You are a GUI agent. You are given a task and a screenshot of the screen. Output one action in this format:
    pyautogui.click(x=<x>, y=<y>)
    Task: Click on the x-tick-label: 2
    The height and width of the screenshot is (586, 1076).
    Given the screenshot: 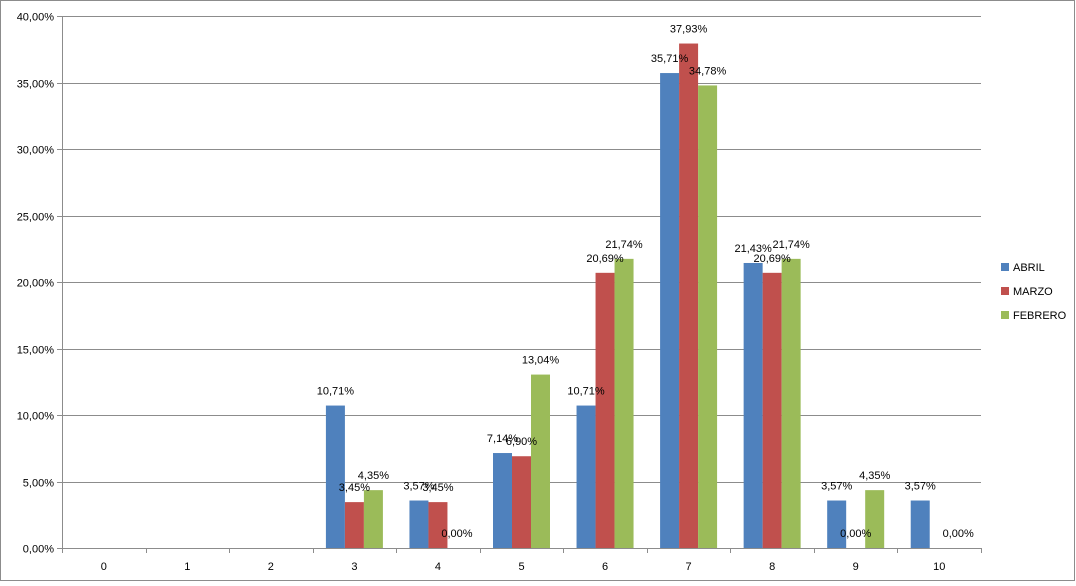 What is the action you would take?
    pyautogui.click(x=271, y=567)
    